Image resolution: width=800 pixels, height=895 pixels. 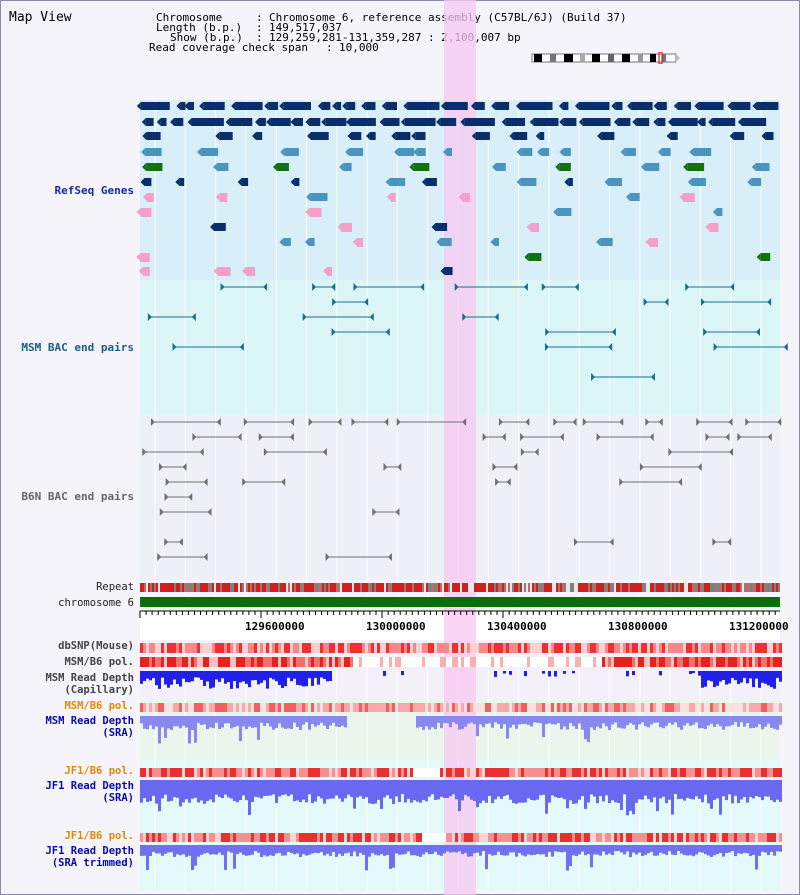 I want to click on chromosome-key: Chromosome, so click(x=189, y=17).